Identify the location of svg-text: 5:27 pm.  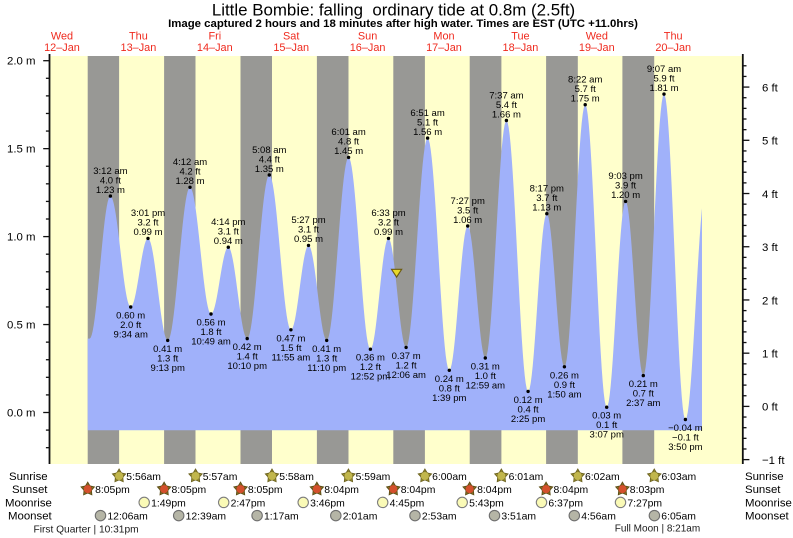
(308, 220).